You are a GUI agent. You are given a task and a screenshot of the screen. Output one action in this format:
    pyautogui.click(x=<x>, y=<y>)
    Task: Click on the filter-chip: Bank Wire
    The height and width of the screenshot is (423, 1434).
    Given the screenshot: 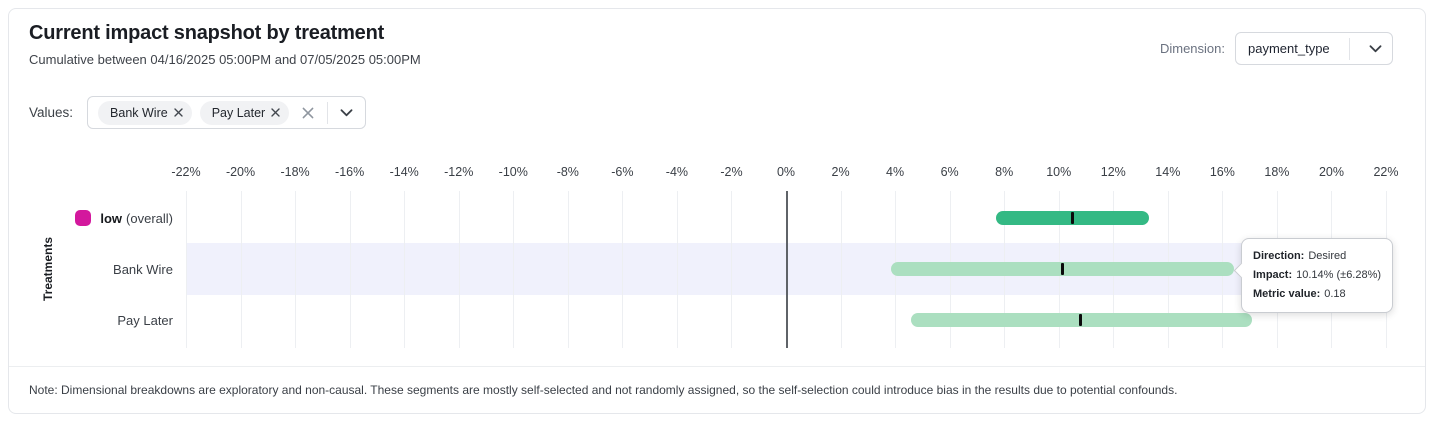 What is the action you would take?
    pyautogui.click(x=145, y=112)
    